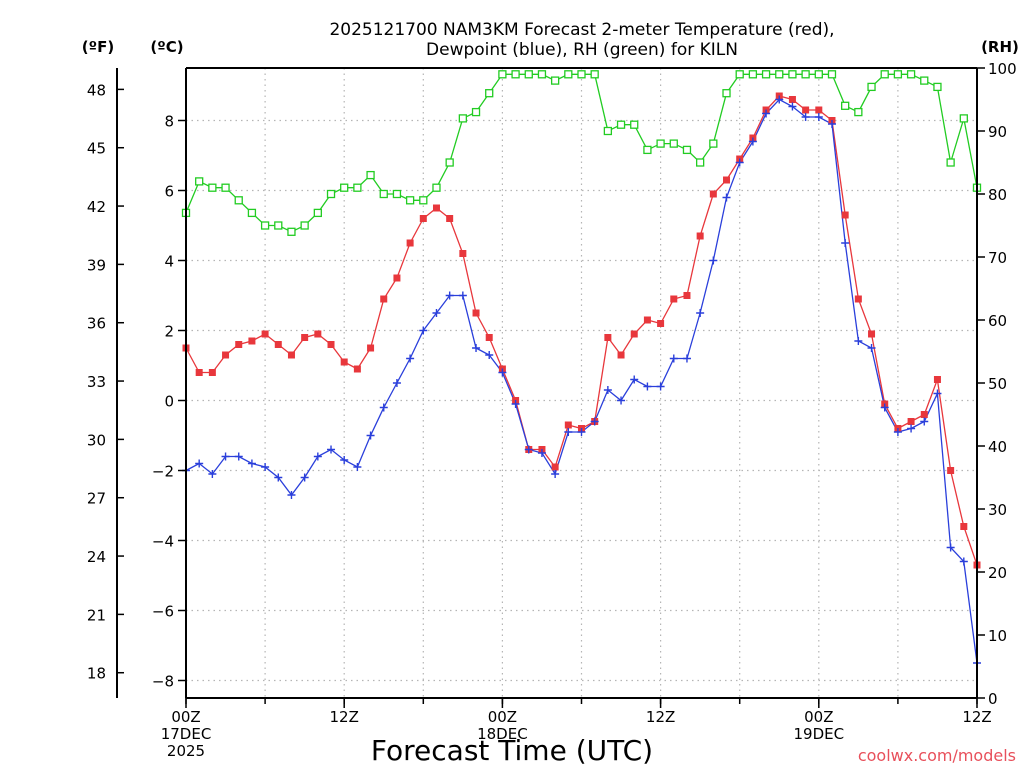 This screenshot has height=768, width=1024. Describe the element at coordinates (96, 499) in the screenshot. I see `fahrenheit-tick-label: 27` at that location.